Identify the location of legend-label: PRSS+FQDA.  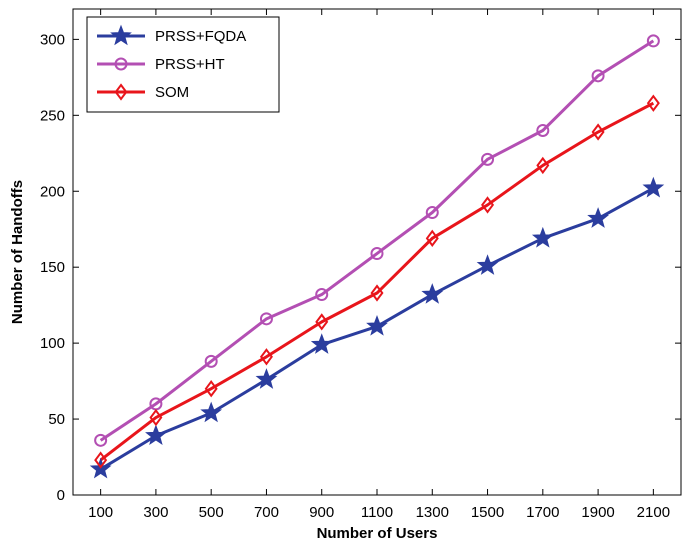
(200, 36).